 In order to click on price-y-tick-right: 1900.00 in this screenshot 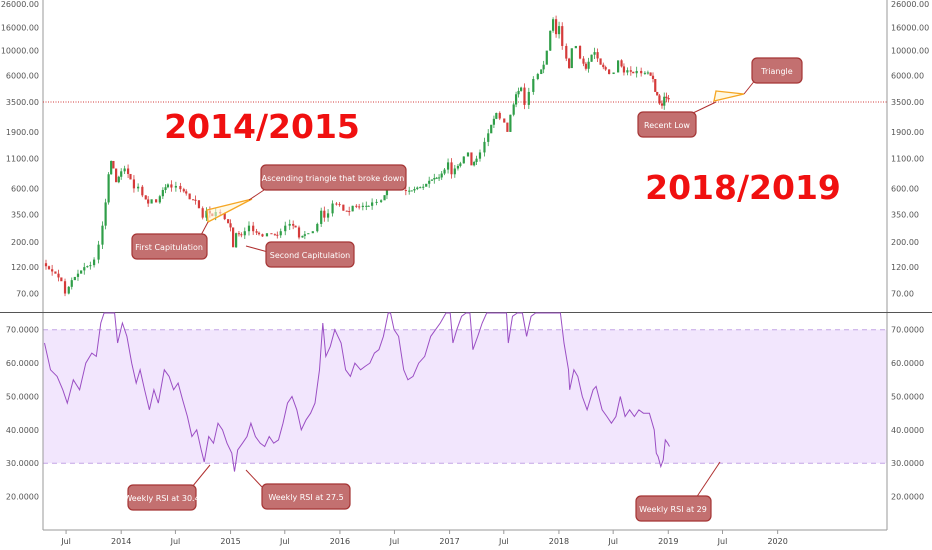, I will do `click(907, 132)`.